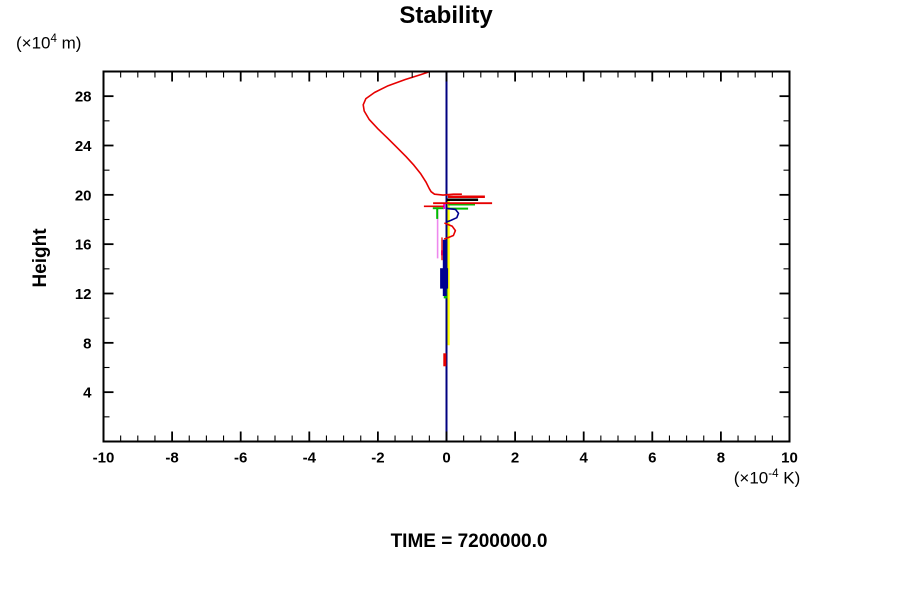 Image resolution: width=900 pixels, height=600 pixels. I want to click on x-tick-label: 0, so click(446, 458).